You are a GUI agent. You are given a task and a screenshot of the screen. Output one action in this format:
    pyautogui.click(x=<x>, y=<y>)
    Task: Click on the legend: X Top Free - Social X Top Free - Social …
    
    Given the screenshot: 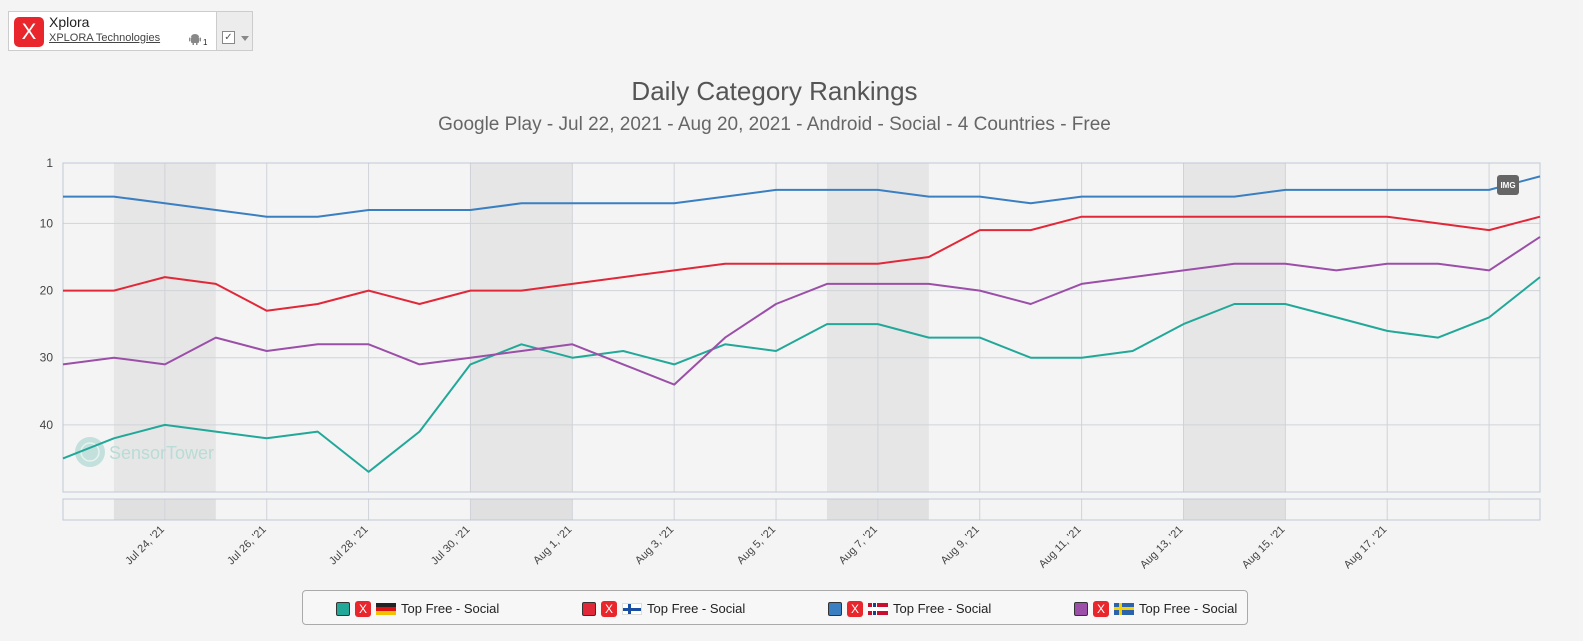 What is the action you would take?
    pyautogui.click(x=775, y=607)
    